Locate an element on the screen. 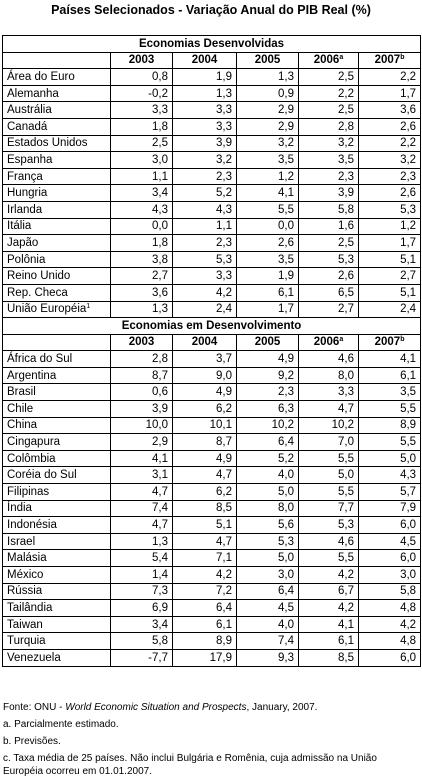 The image size is (422, 782). country-name: Taiwan is located at coordinates (25, 624).